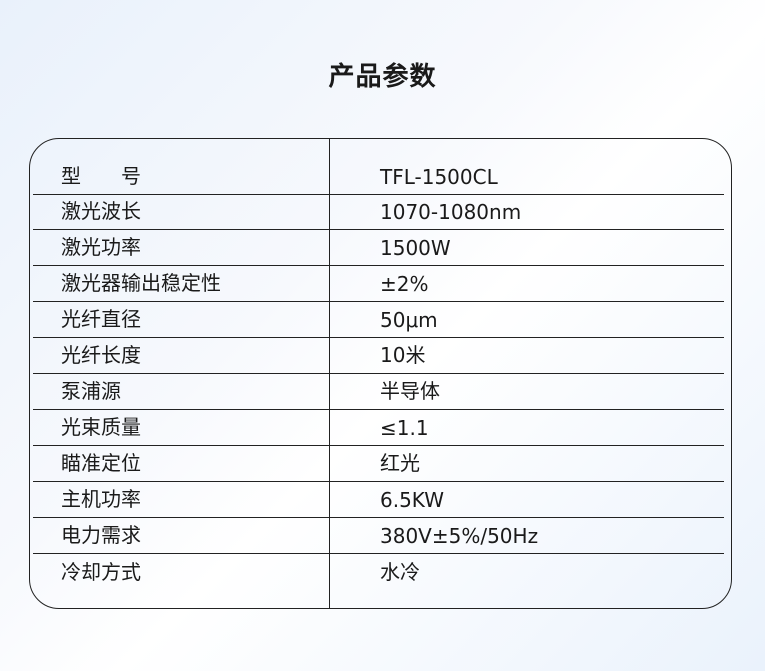  Describe the element at coordinates (378, 355) in the screenshot. I see `table-row: 光纤长度 10米` at that location.